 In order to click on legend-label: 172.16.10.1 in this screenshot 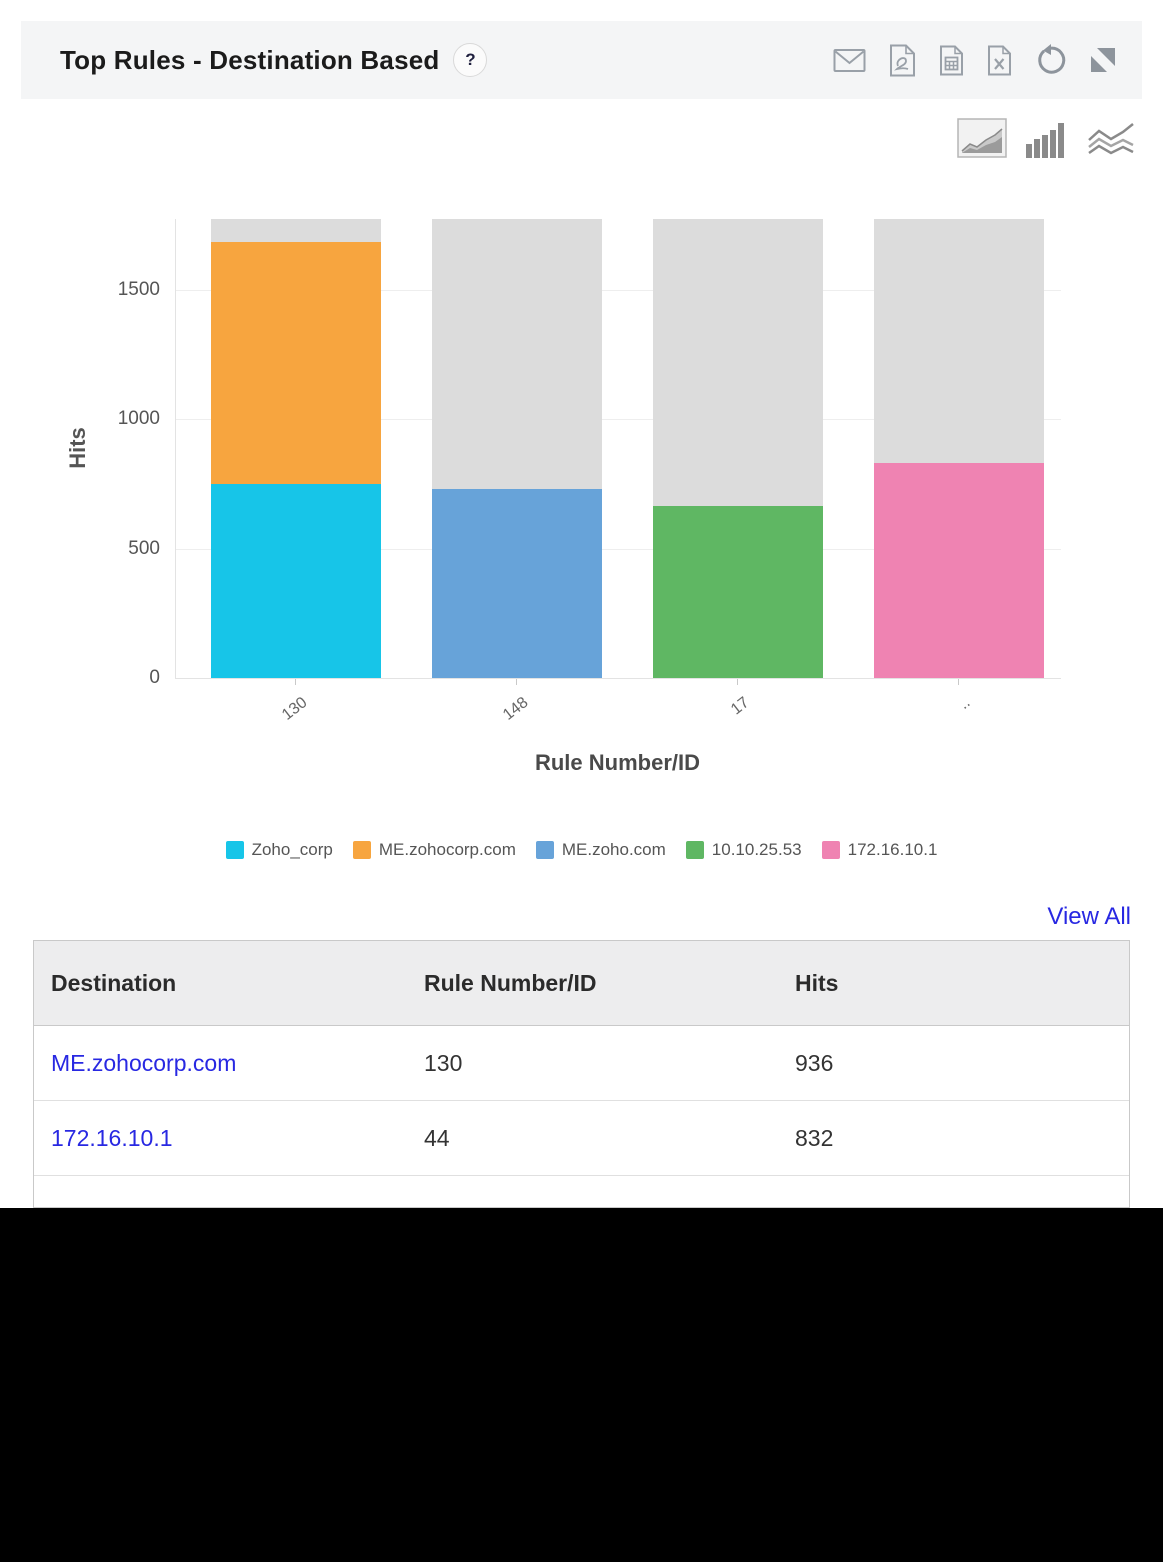, I will do `click(892, 849)`.